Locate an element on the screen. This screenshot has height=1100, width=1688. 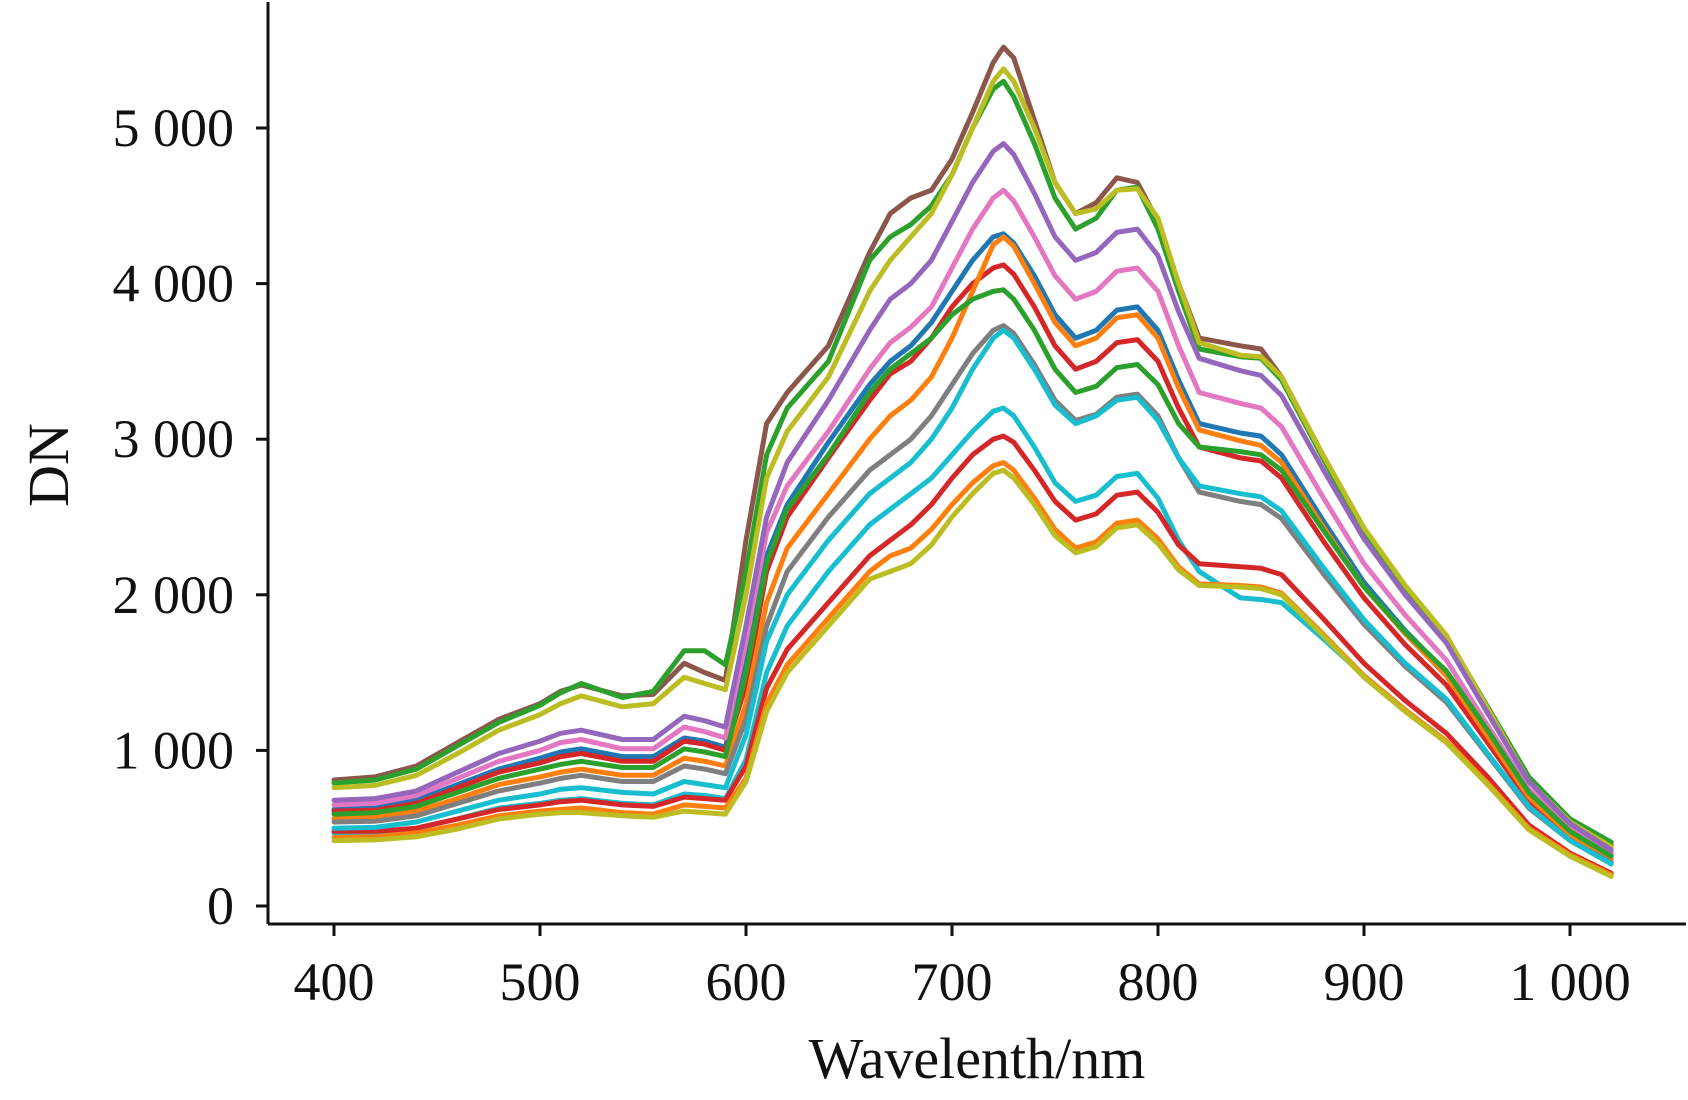
x-tick-label: 900 is located at coordinates (1364, 982).